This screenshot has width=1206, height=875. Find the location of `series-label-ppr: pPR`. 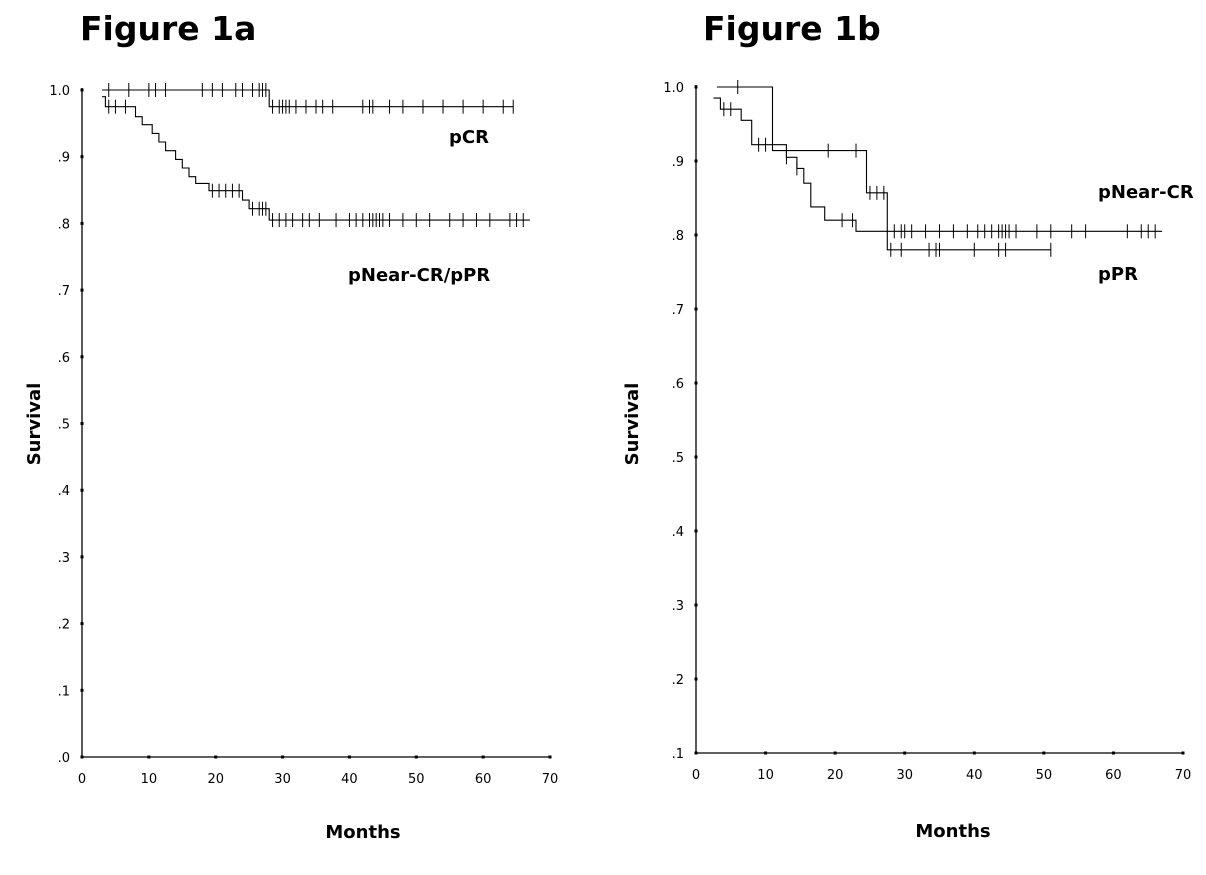

series-label-ppr: pPR is located at coordinates (1118, 274).